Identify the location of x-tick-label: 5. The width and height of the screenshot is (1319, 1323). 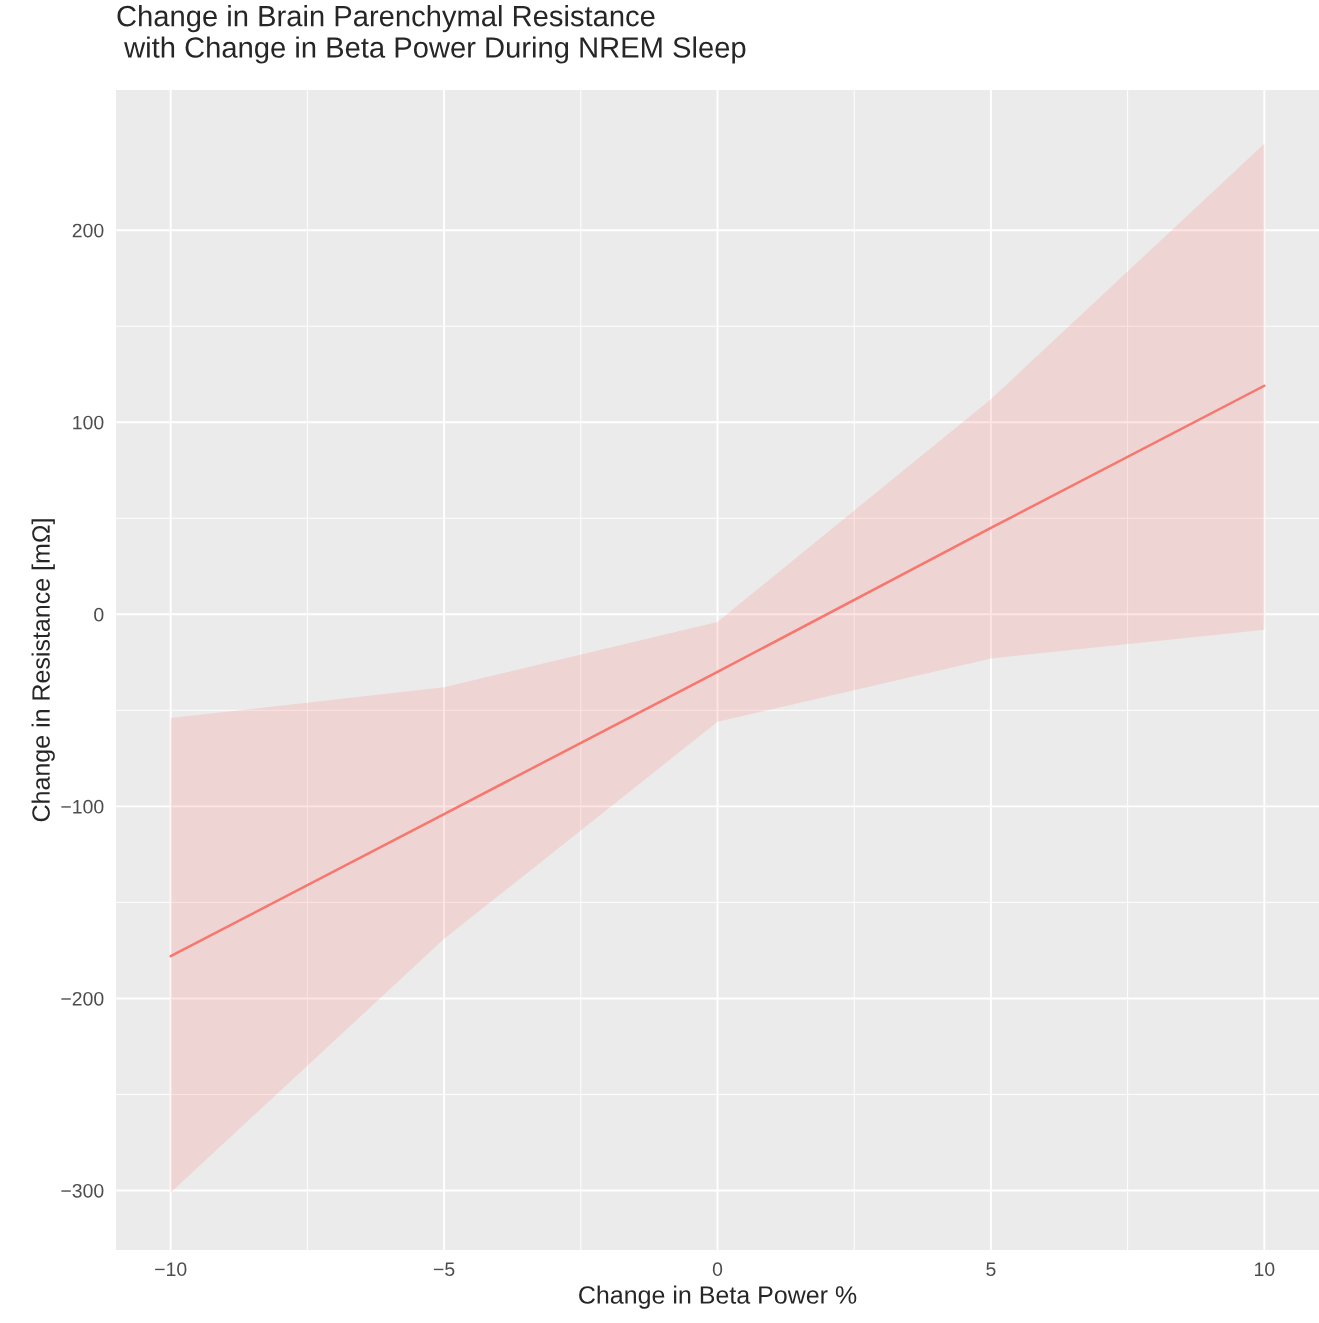
(991, 1269).